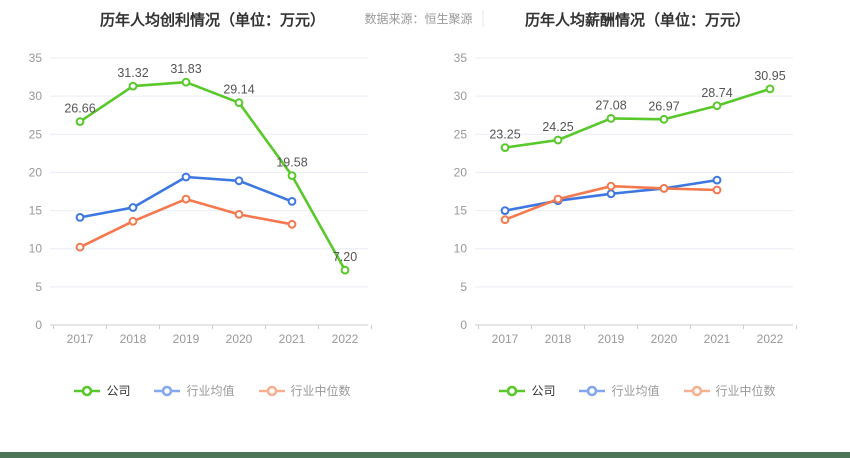  What do you see at coordinates (716, 93) in the screenshot?
I see `svg-text: 28.74` at bounding box center [716, 93].